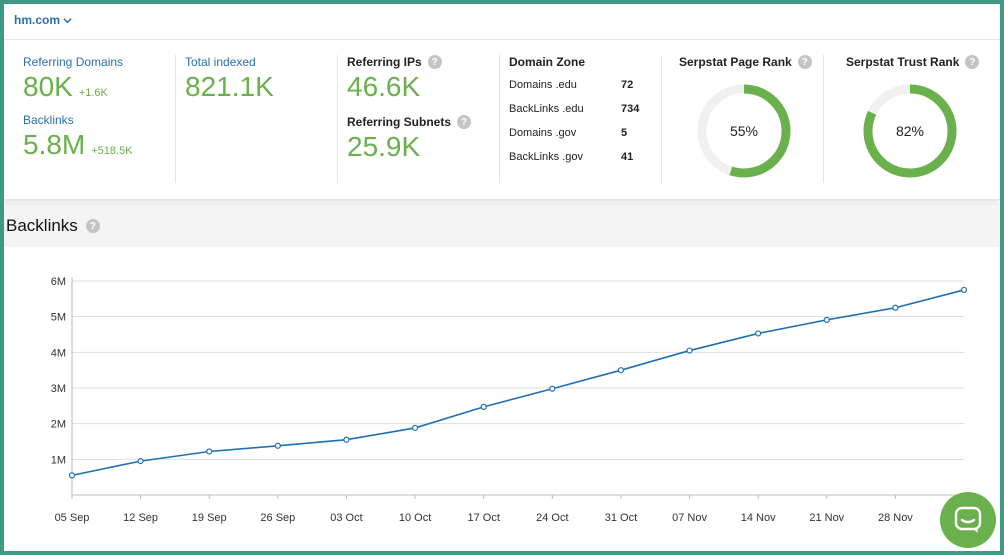 The width and height of the screenshot is (1004, 555). What do you see at coordinates (585, 85) in the screenshot?
I see `domain-zone-row: Domains .edu 72` at bounding box center [585, 85].